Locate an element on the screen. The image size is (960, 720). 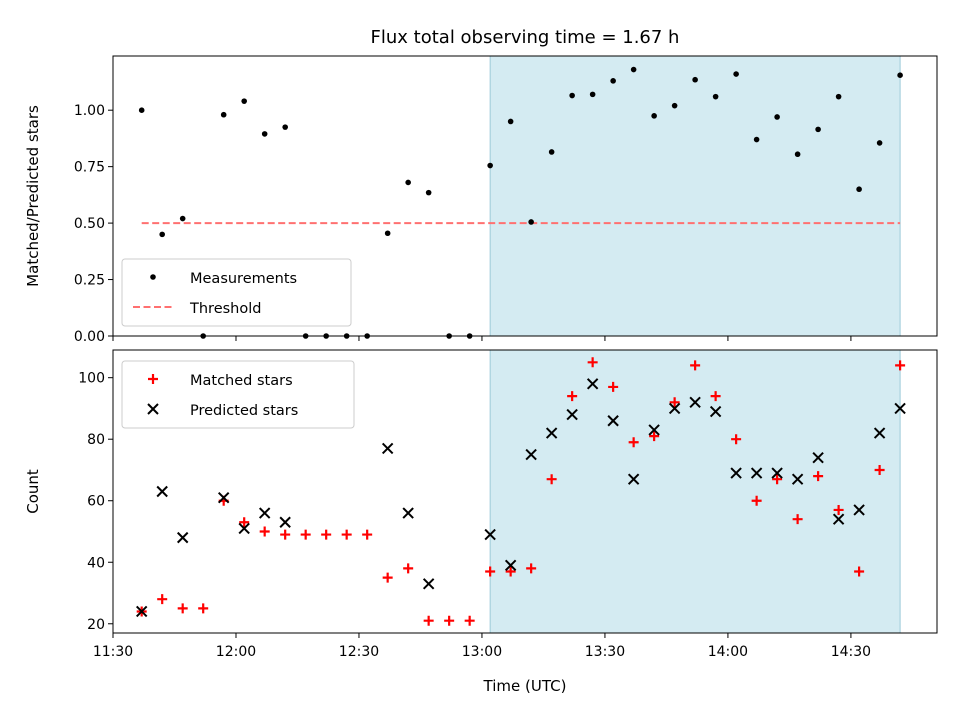
legend-marker-matched is located at coordinates (153, 379).